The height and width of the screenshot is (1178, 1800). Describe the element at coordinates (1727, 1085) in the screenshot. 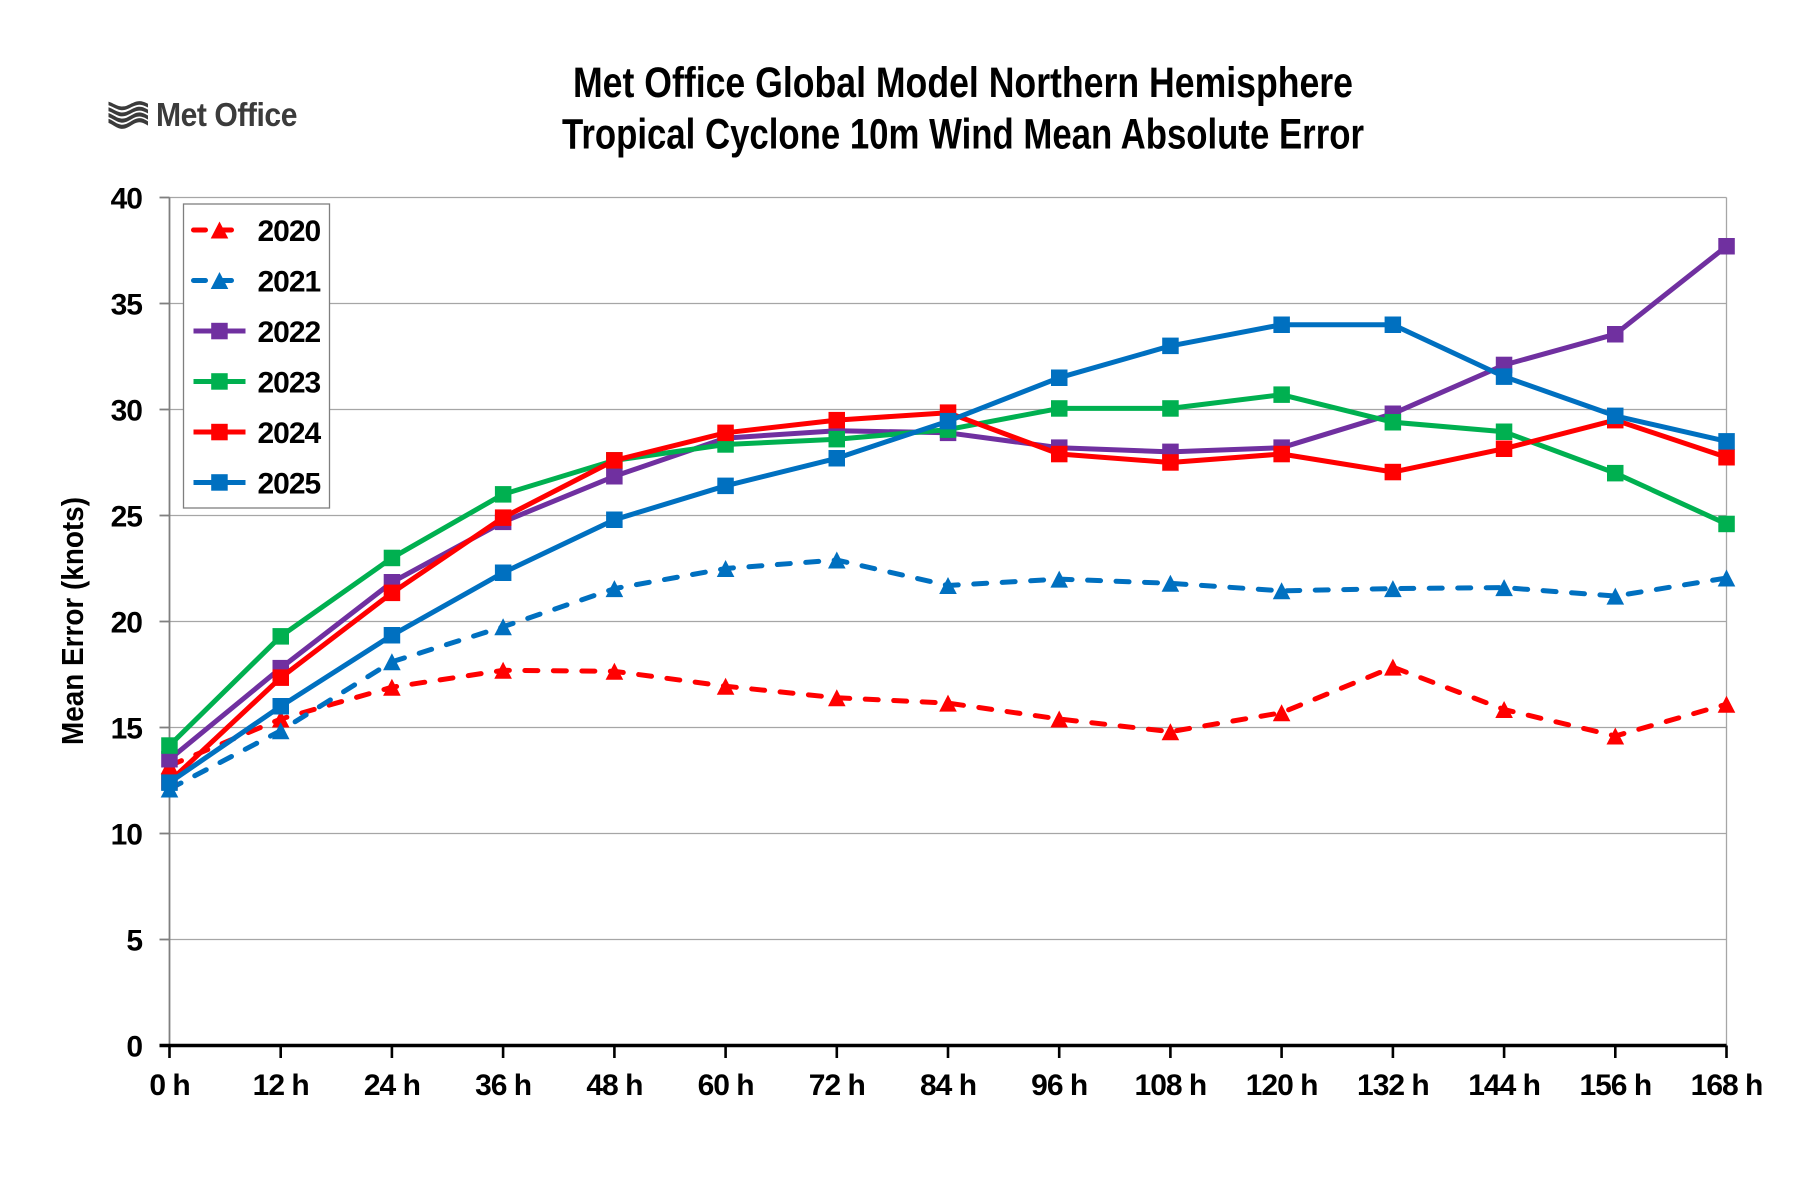

I see `svg-text: 168 h` at that location.